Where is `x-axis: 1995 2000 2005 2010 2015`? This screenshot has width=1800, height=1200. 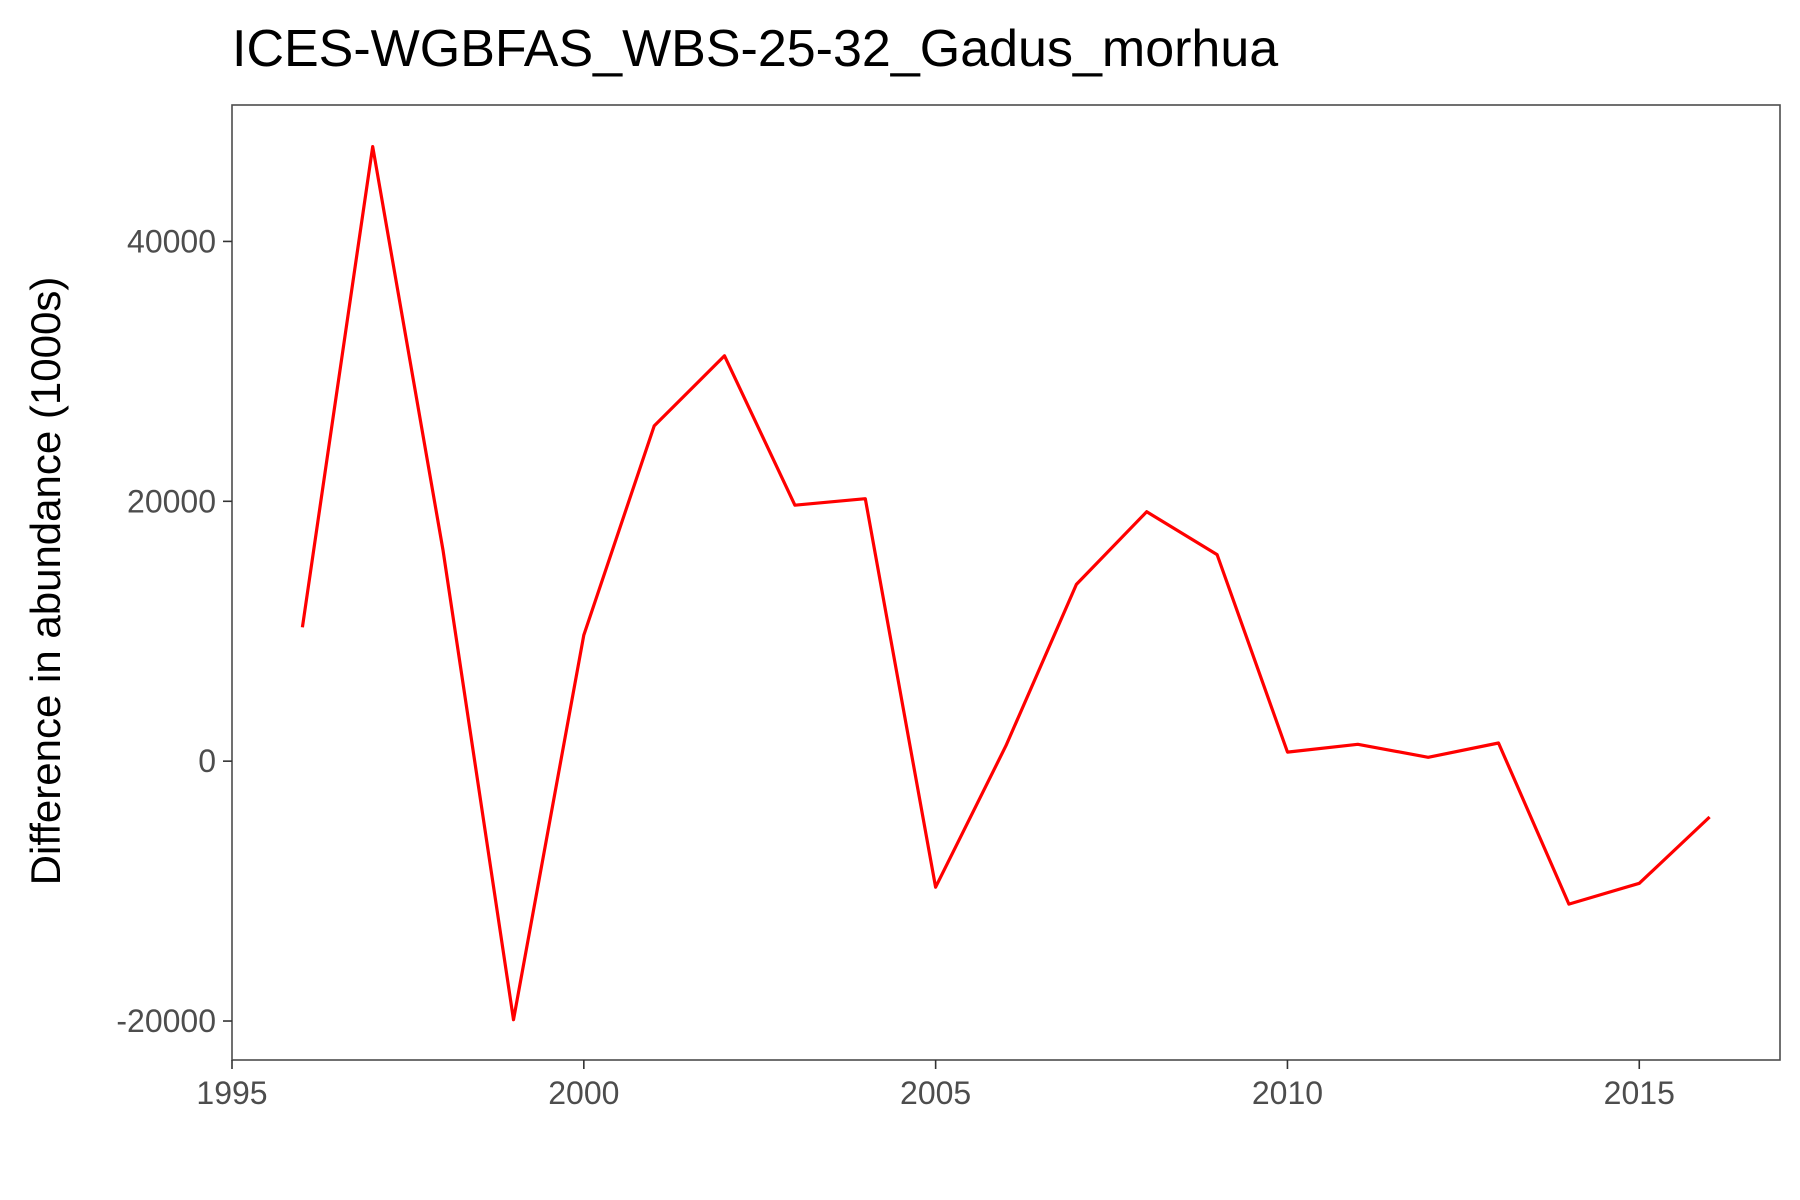 x-axis: 1995 2000 2005 2010 2015 is located at coordinates (935, 1085).